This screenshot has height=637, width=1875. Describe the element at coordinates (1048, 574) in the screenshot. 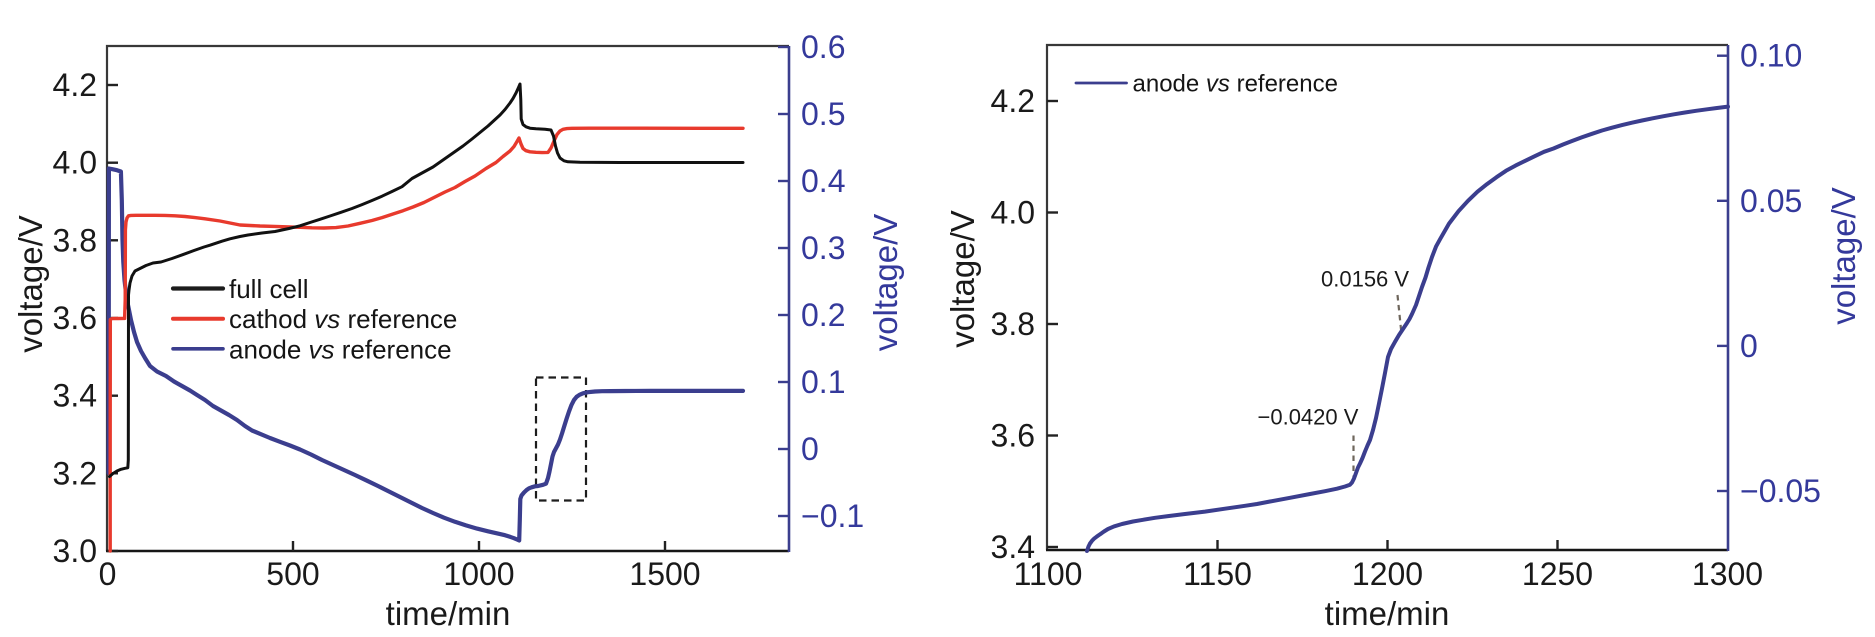

I see `svg-text: 1100` at that location.